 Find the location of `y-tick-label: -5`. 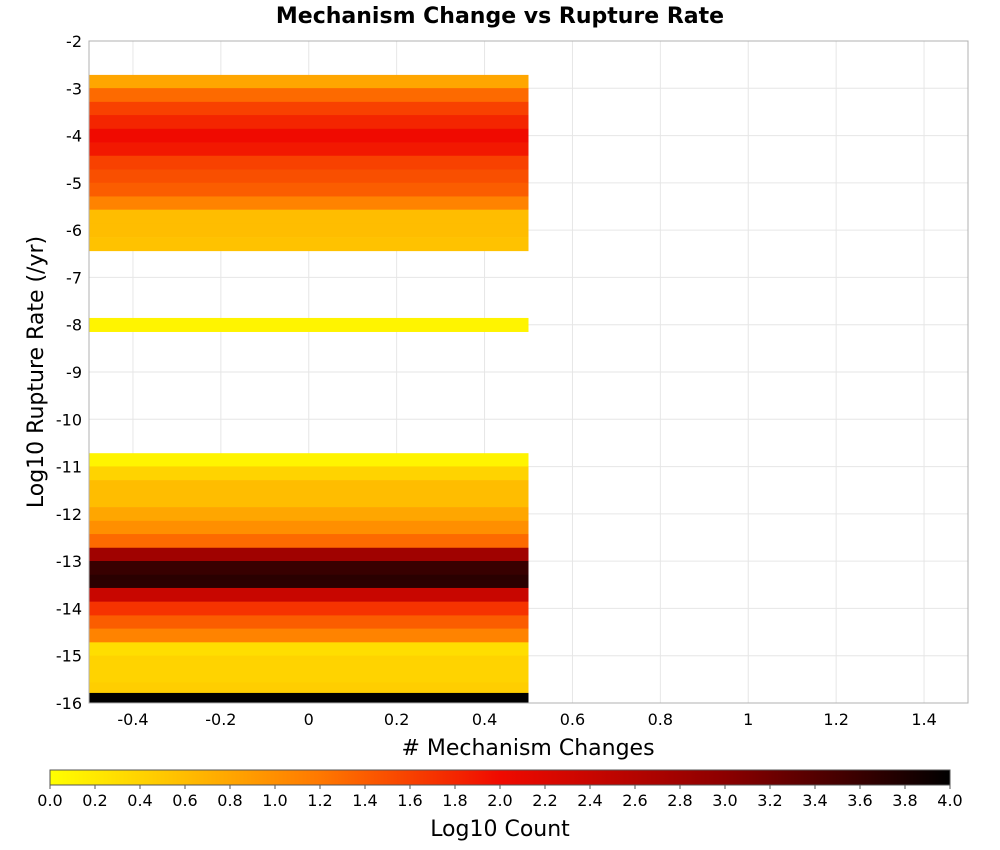

y-tick-label: -5 is located at coordinates (74, 183).